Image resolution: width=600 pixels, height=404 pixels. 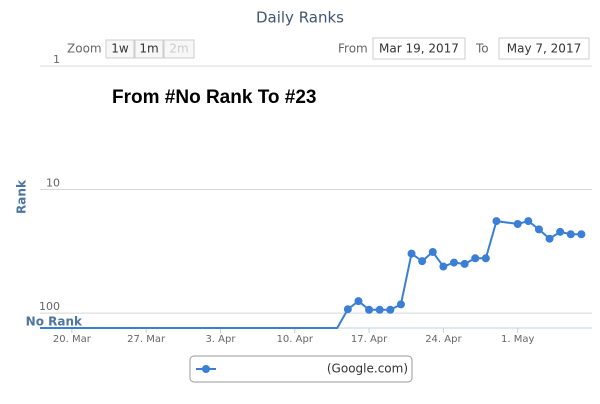 I want to click on legend, so click(x=301, y=369).